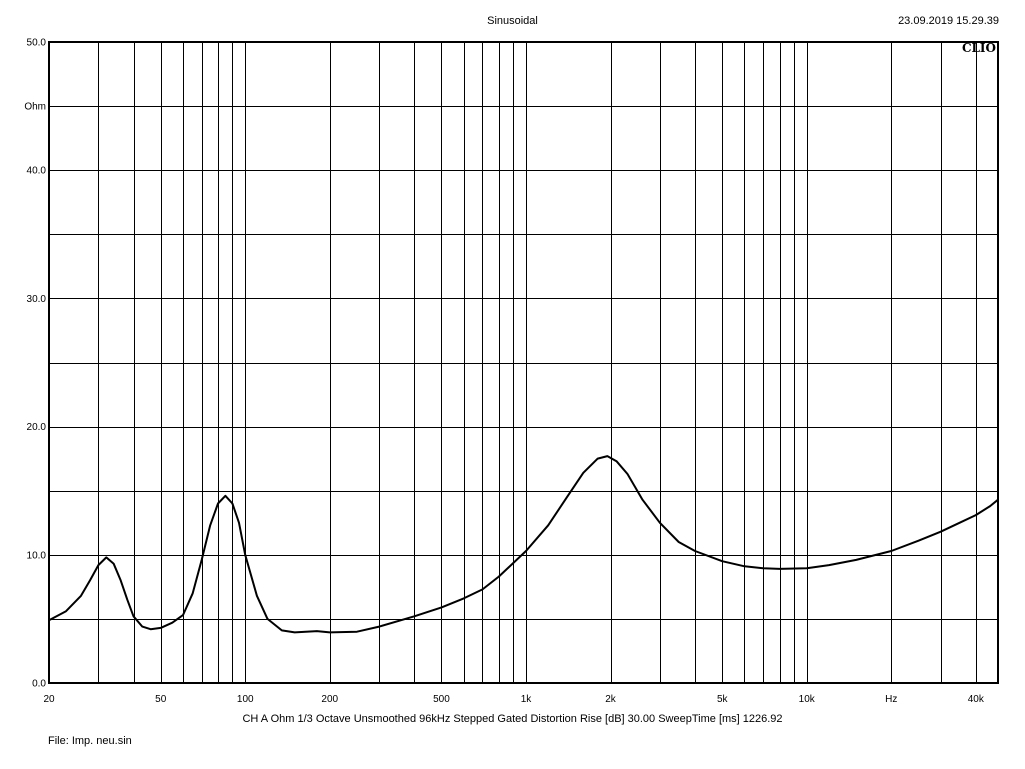  What do you see at coordinates (35, 364) in the screenshot?
I see `y-axis-ticks: 0.0 10.0 20.0 30.0 40.0 Ohm 50.0` at bounding box center [35, 364].